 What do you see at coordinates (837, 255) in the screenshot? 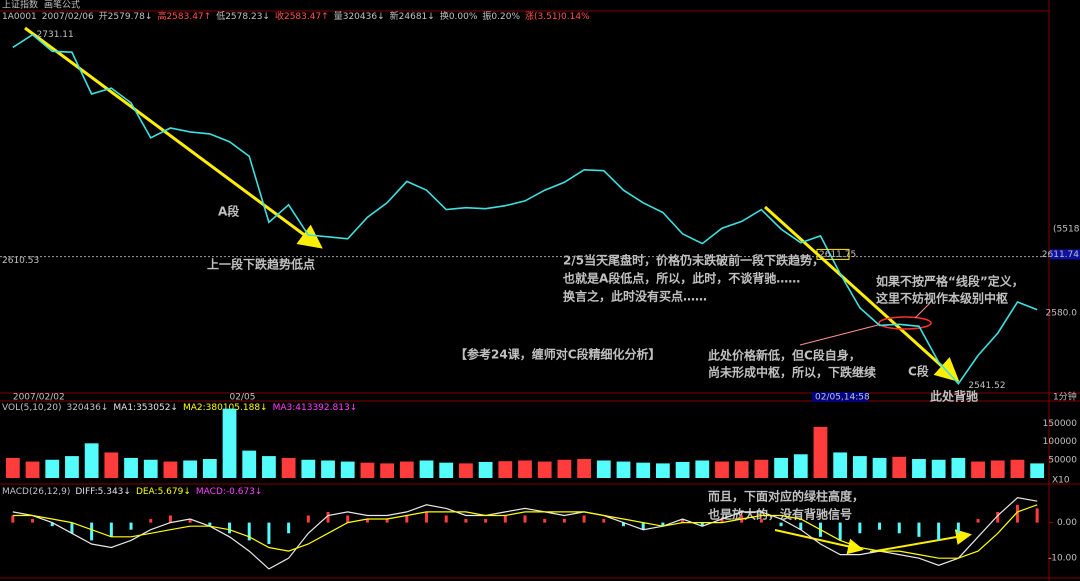
I see `cursor-price: 2611.75` at bounding box center [837, 255].